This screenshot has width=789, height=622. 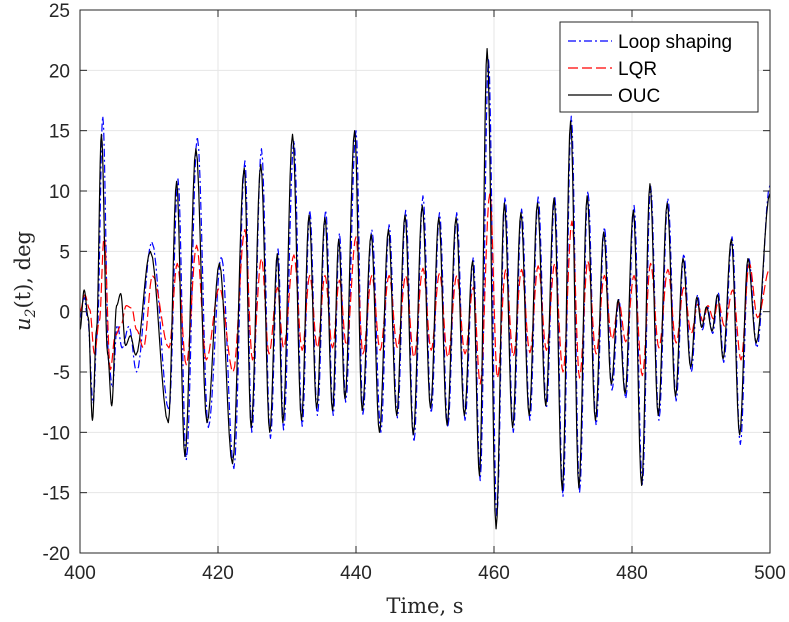 I want to click on x-axis-label: Time, s, so click(x=424, y=606).